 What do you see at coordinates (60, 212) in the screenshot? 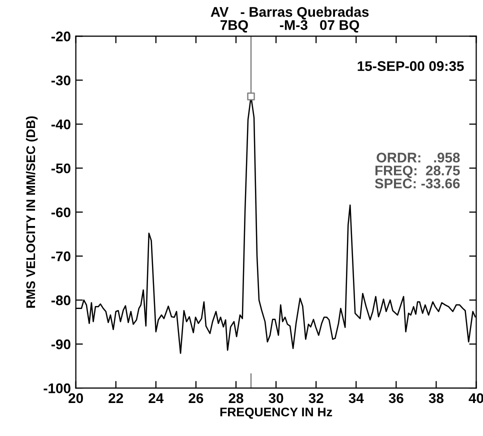
I see `y-tick-label: -60` at bounding box center [60, 212].